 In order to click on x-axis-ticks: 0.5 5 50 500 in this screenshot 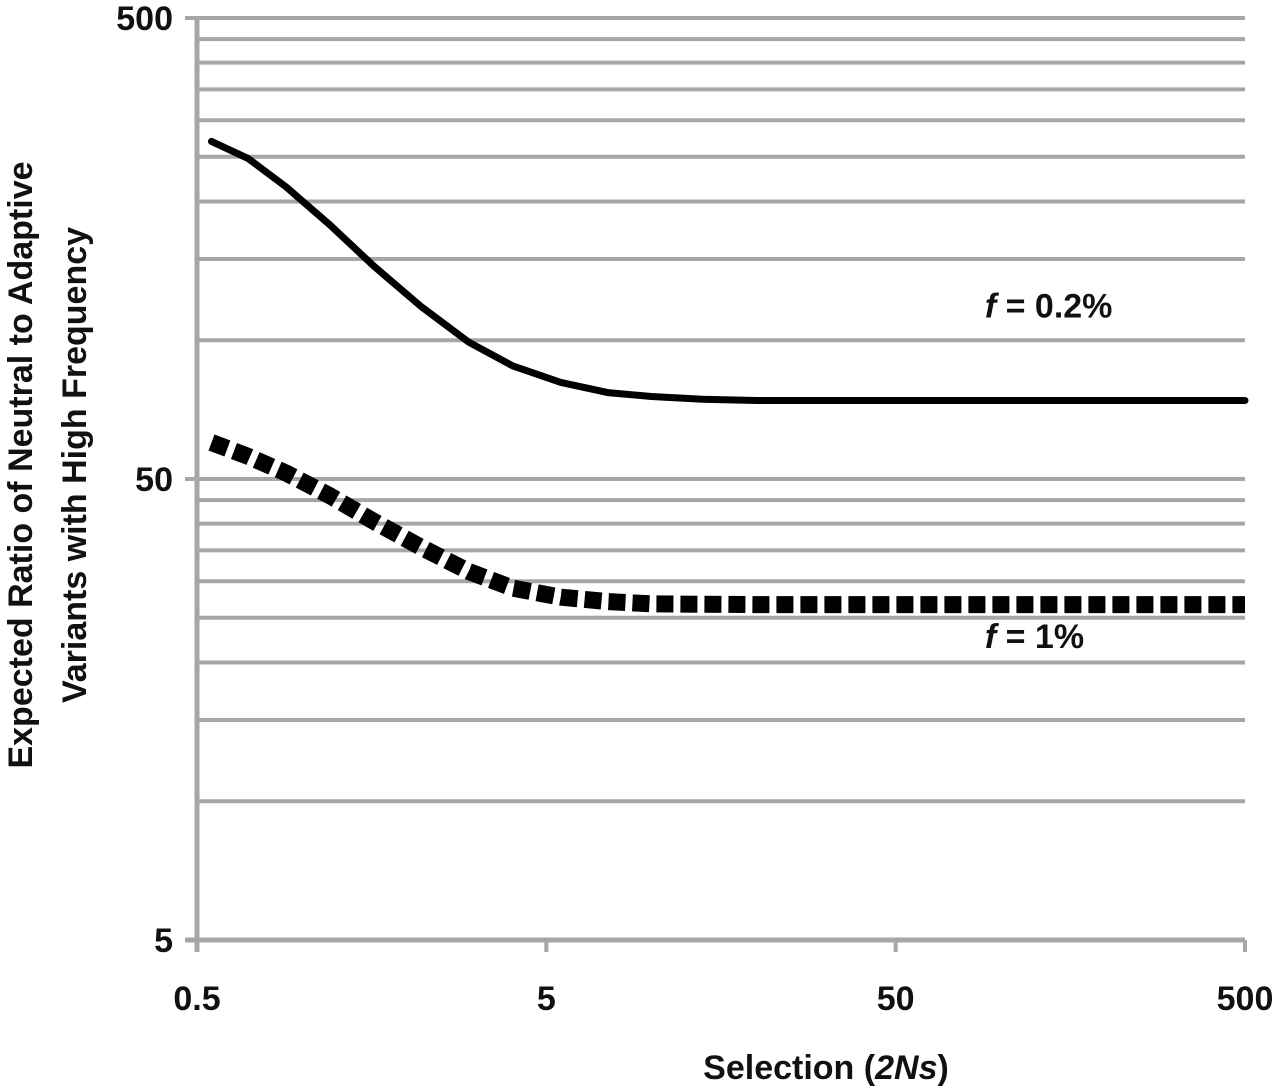, I will do `click(723, 979)`.